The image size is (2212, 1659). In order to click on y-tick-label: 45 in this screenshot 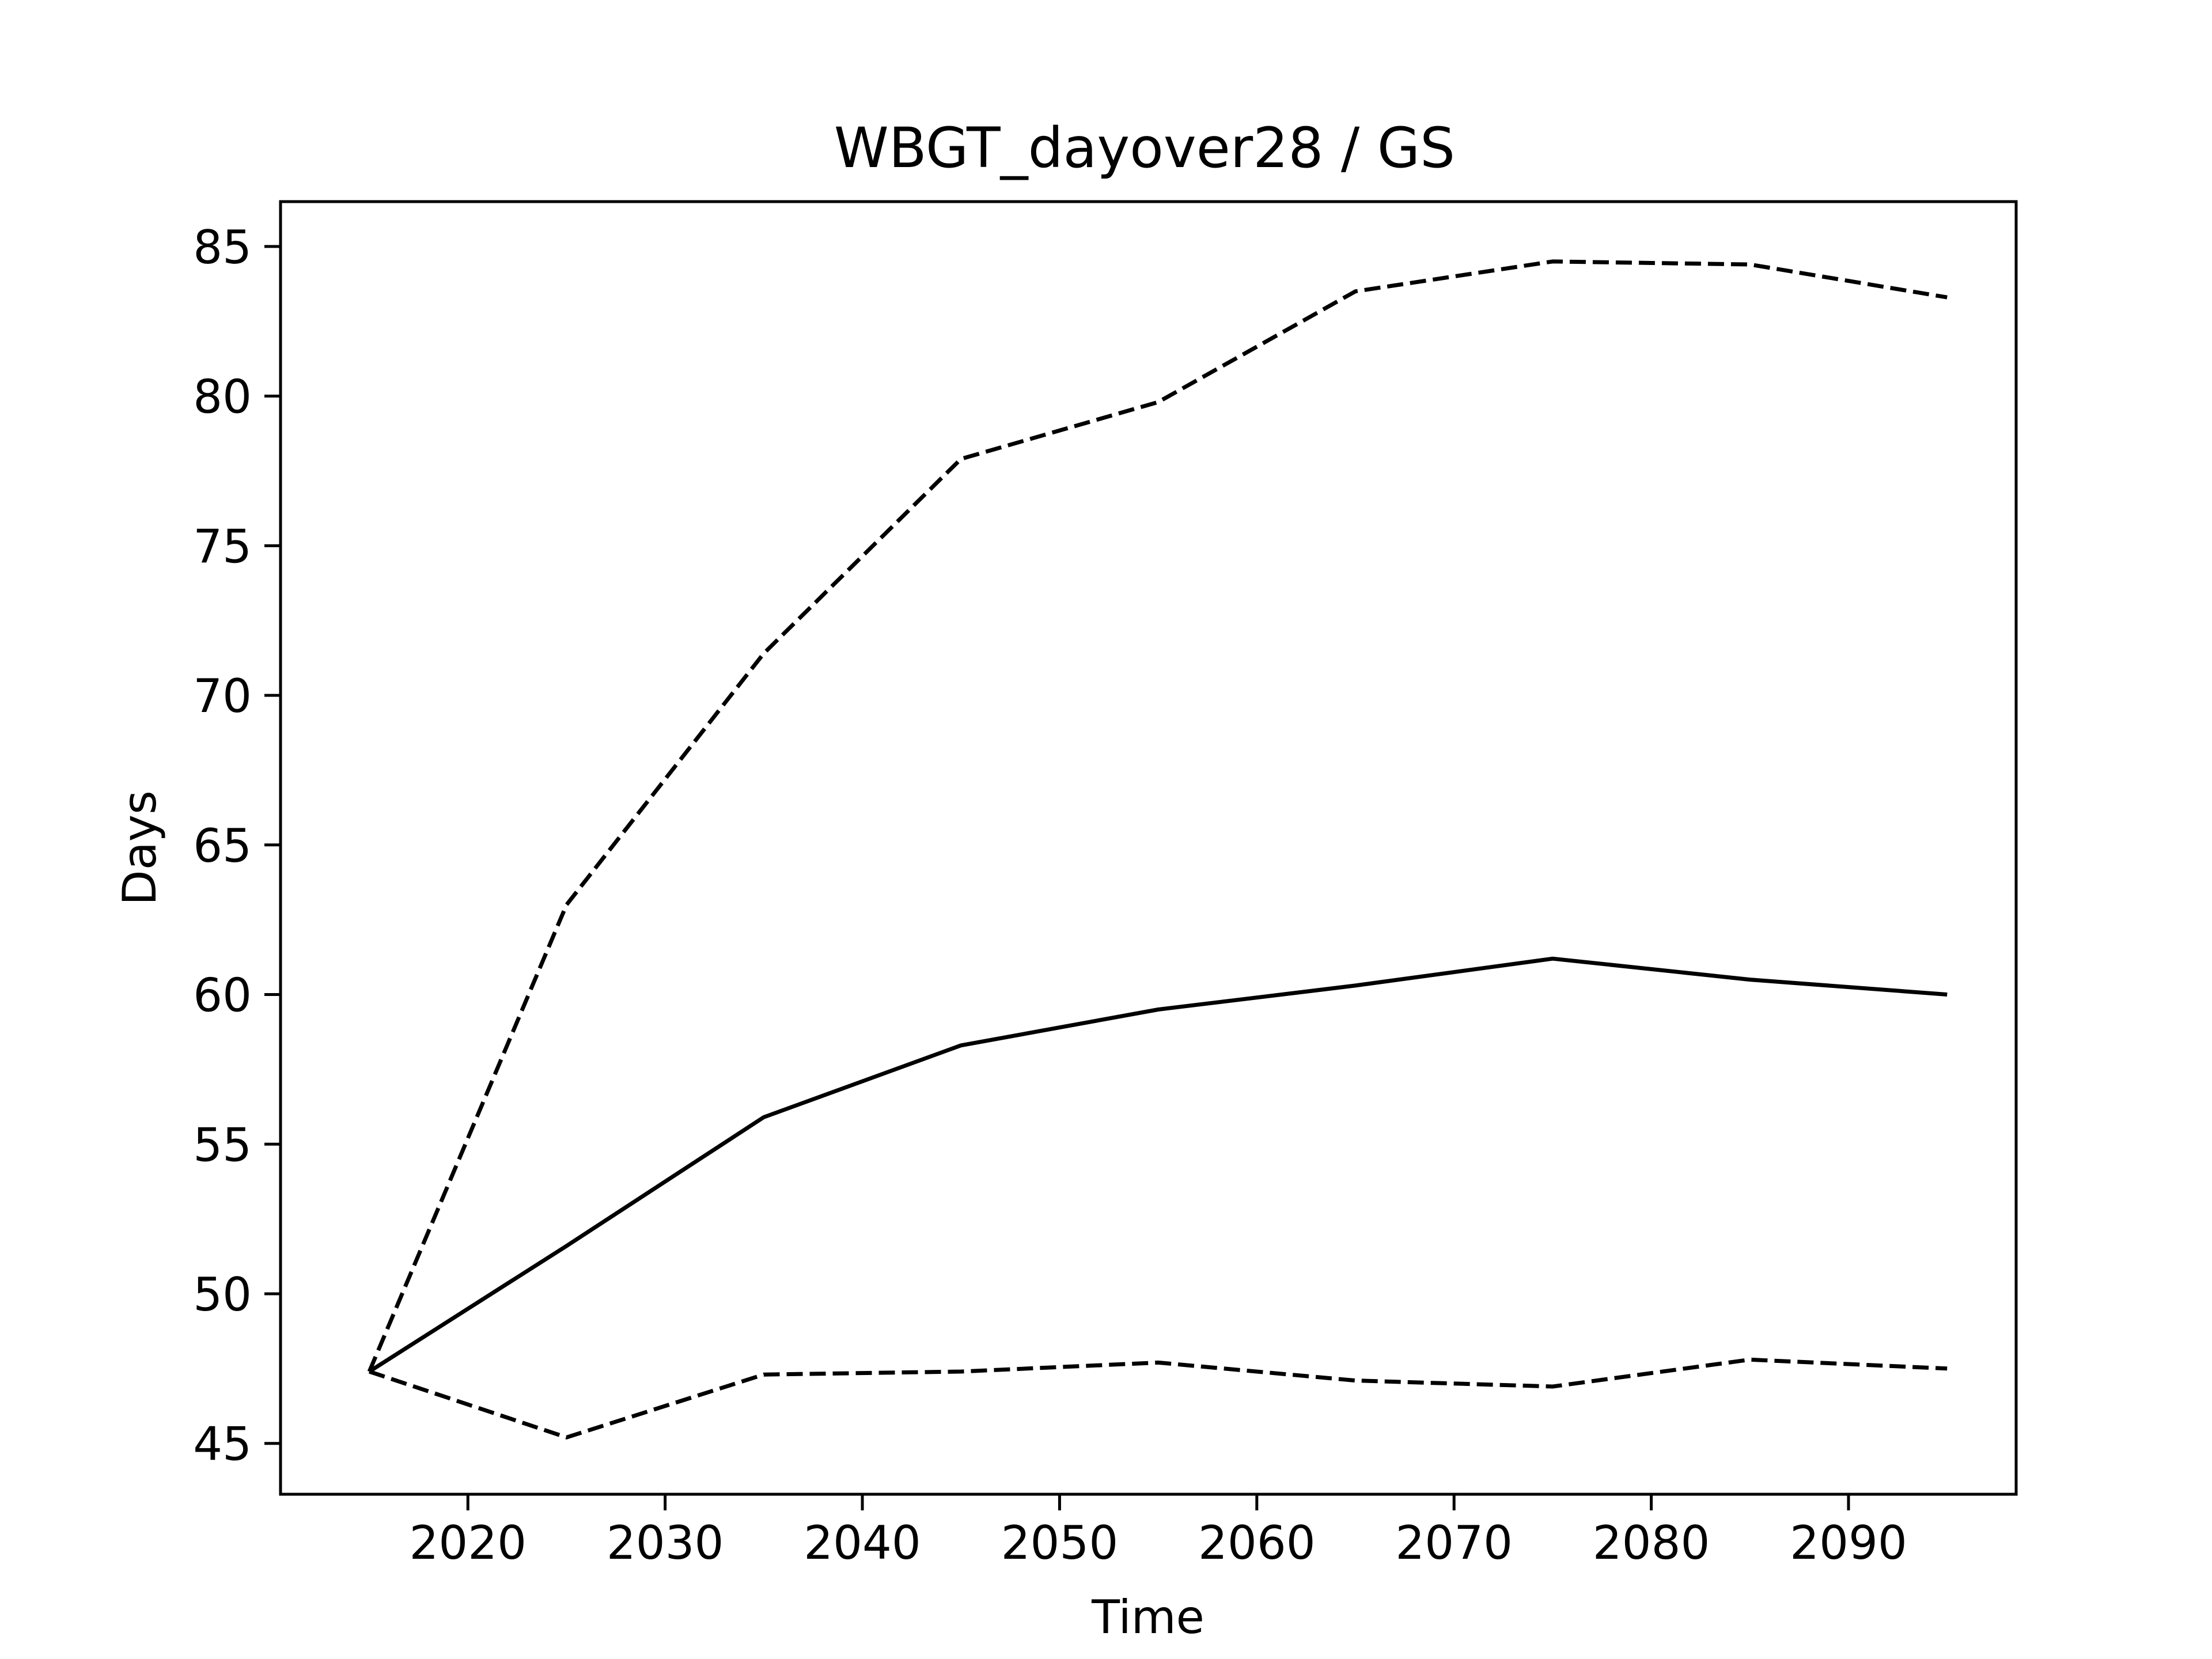, I will do `click(222, 1444)`.